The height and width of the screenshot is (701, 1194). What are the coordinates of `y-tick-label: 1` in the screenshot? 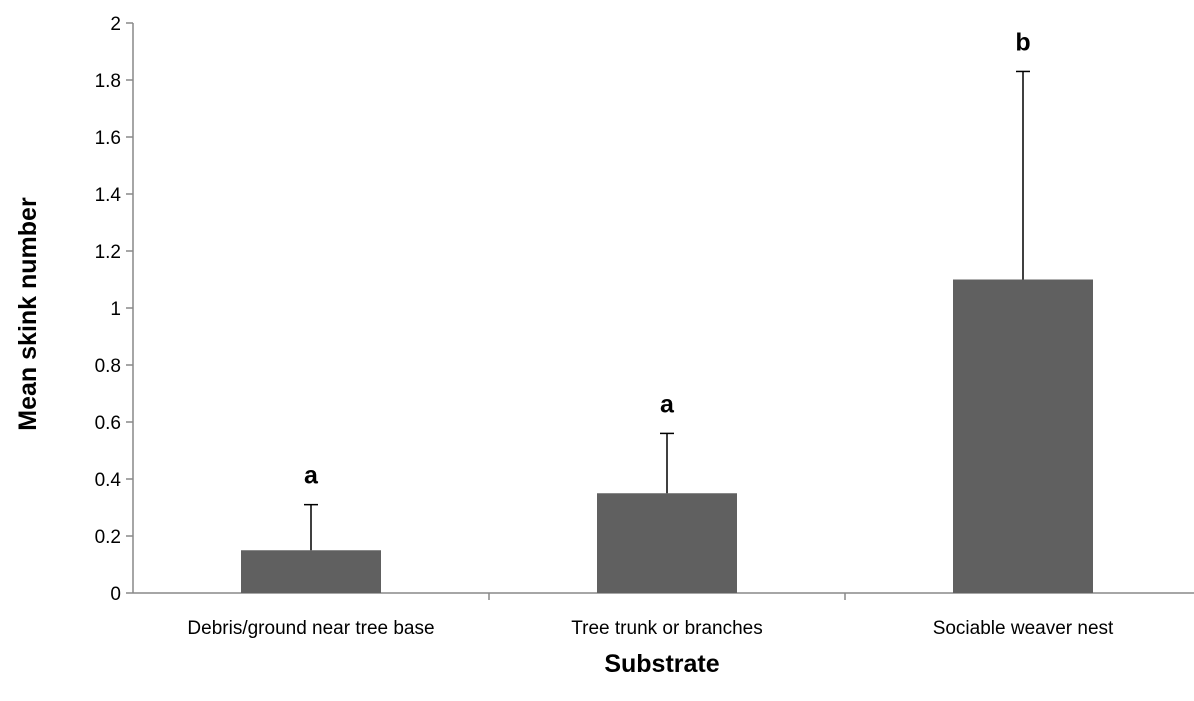 It's located at (115, 309).